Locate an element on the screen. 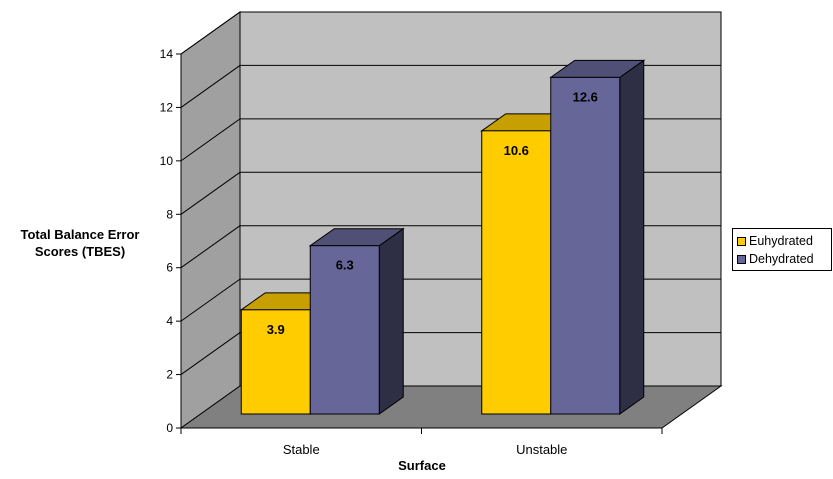  y-tick-label: 12 is located at coordinates (167, 107).